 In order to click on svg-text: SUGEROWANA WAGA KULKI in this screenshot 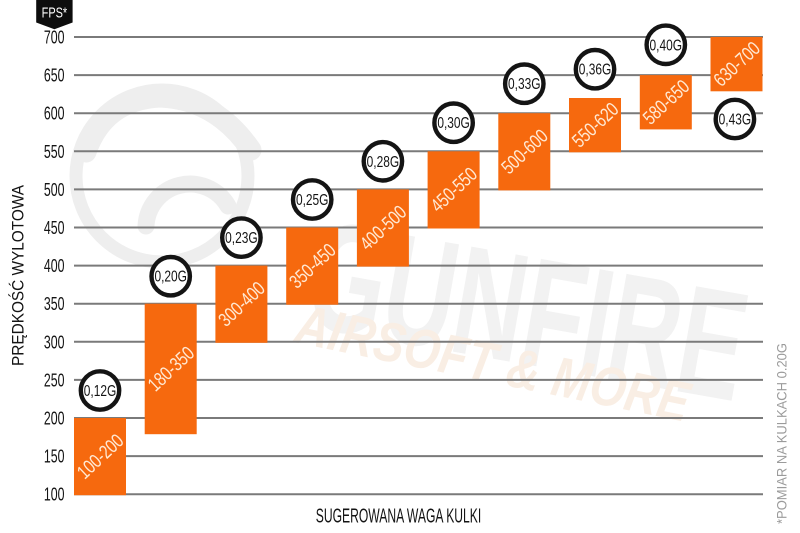, I will do `click(399, 516)`.